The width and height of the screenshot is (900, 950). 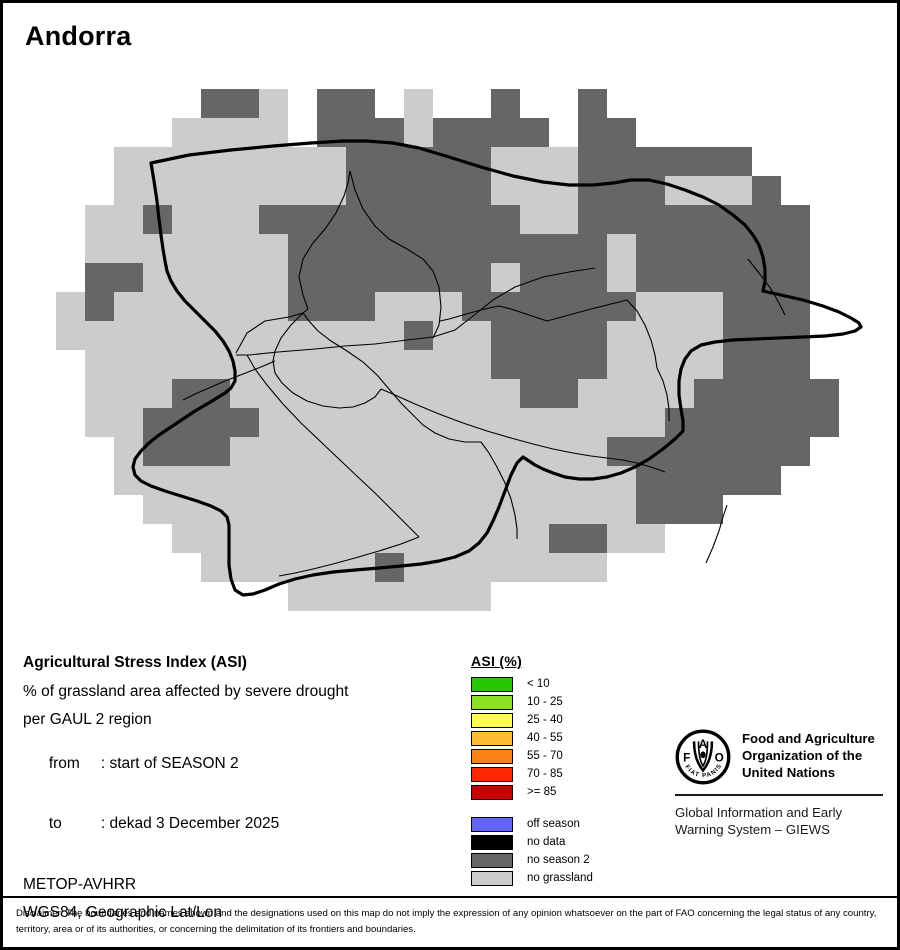 I want to click on legend-row: 10 - 25, so click(x=566, y=702).